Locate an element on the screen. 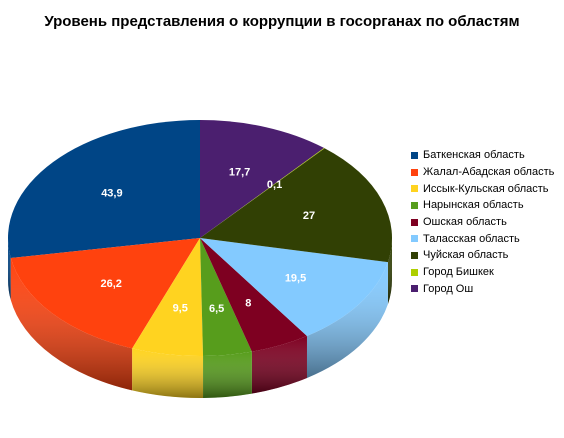 The image size is (564, 438). slice-иссык-кульская-область is located at coordinates (168, 297).